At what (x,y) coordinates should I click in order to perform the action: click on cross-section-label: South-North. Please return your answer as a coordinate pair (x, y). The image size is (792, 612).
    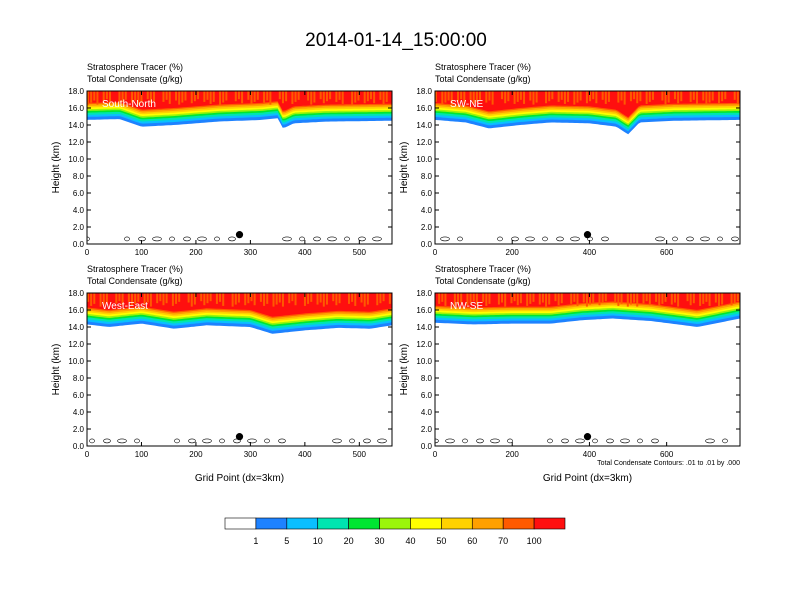
    Looking at the image, I should click on (129, 104).